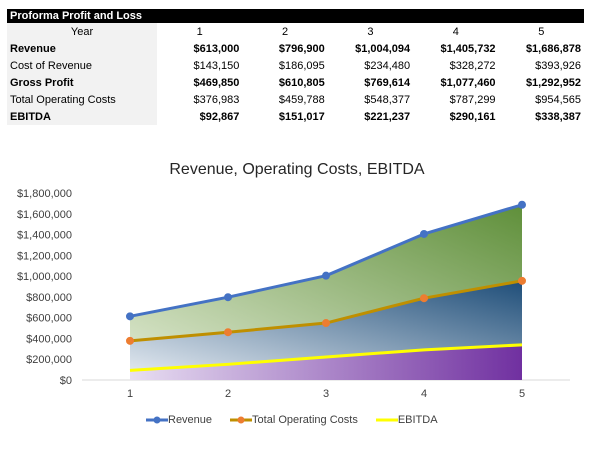 Image resolution: width=590 pixels, height=451 pixels. I want to click on cell-value: $221,237, so click(387, 116).